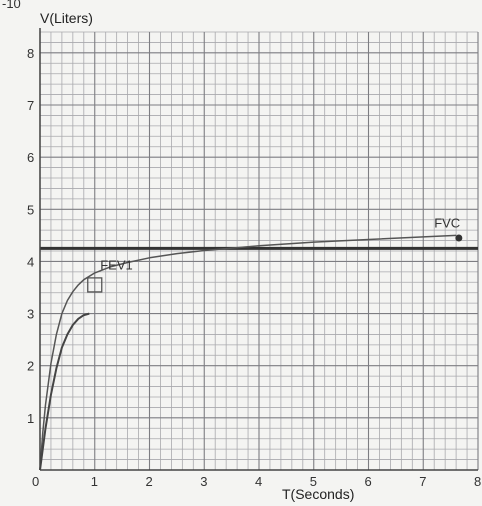 This screenshot has width=482, height=506. What do you see at coordinates (30, 314) in the screenshot?
I see `y-tick-label: 3` at bounding box center [30, 314].